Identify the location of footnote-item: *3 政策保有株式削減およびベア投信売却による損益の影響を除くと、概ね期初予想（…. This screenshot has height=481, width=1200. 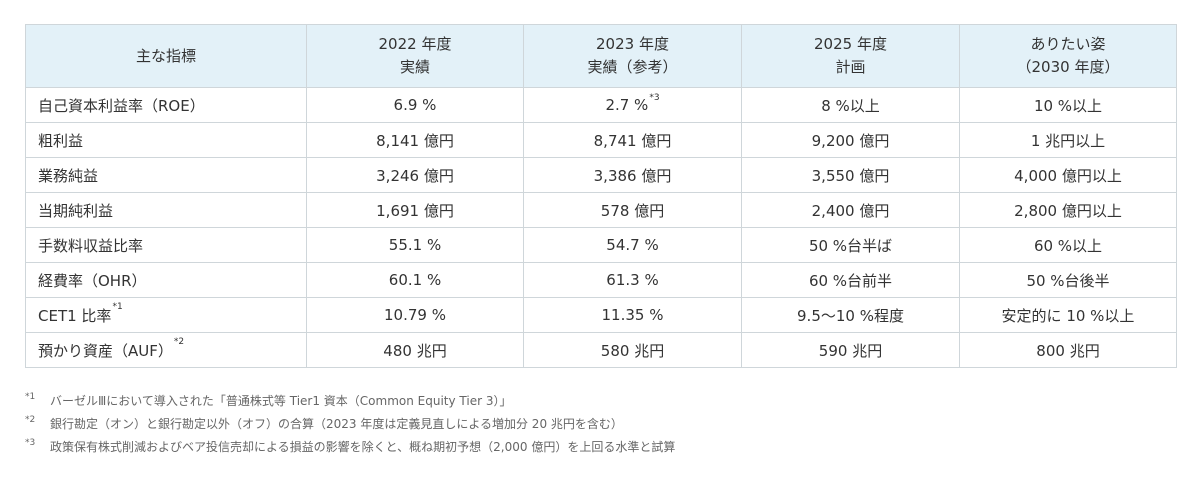
(600, 447).